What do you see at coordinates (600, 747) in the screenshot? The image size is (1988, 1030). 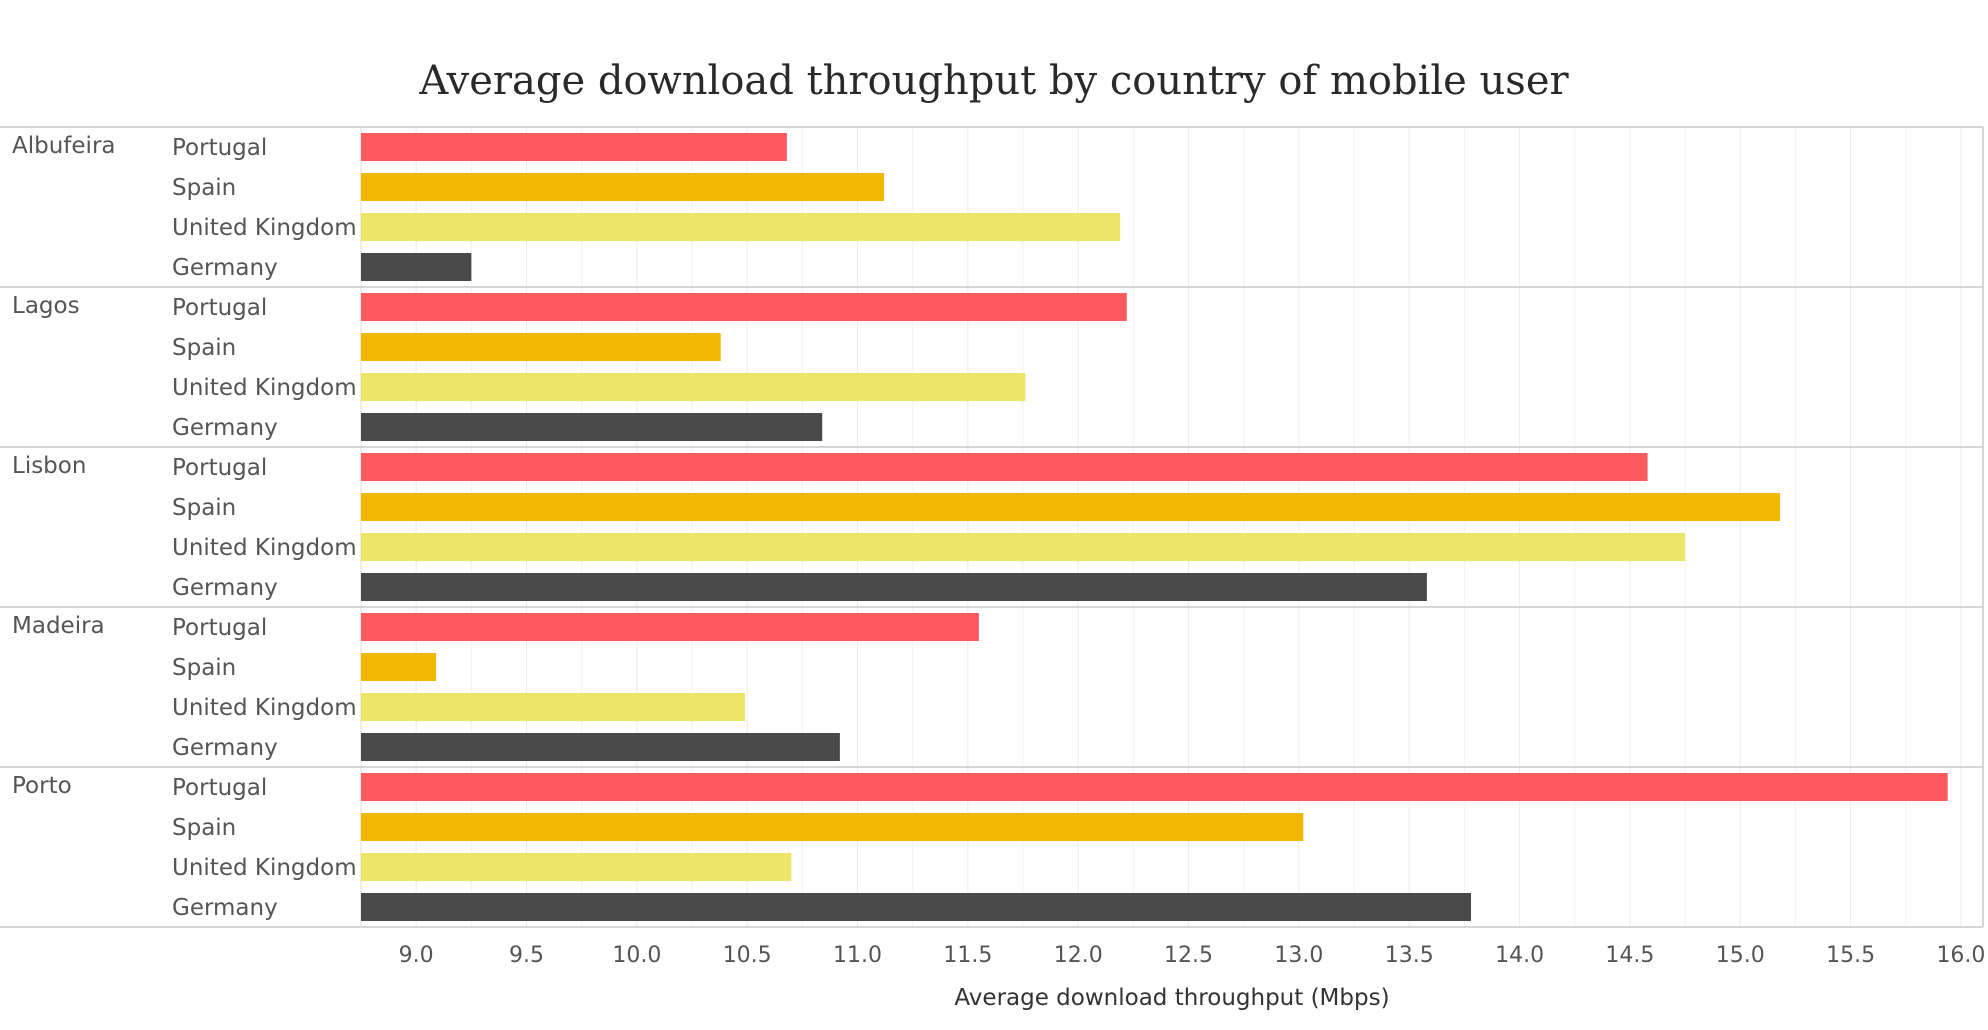 I see `bar-madeira-germany` at bounding box center [600, 747].